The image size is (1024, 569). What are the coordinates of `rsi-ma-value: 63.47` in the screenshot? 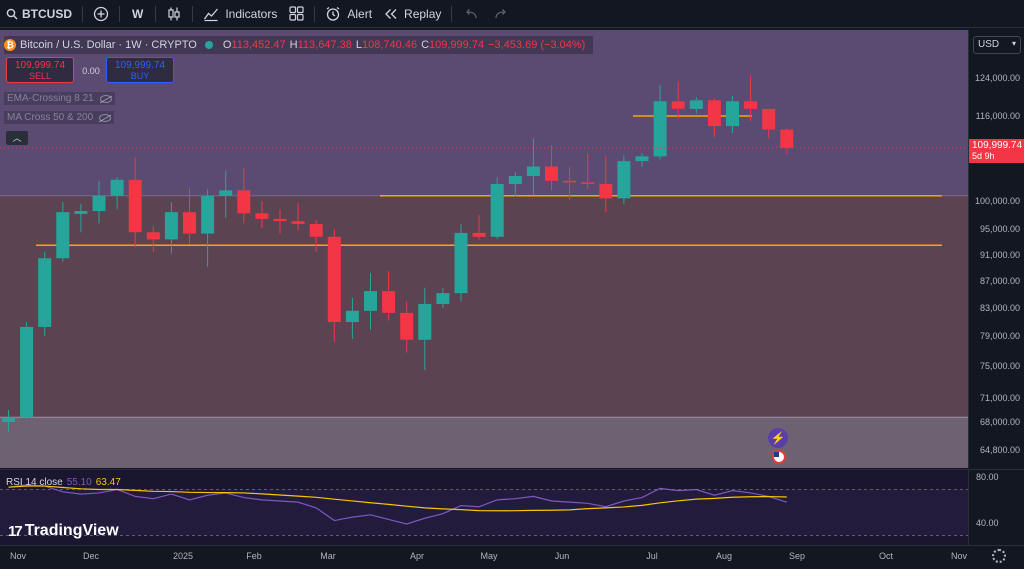 It's located at (108, 482).